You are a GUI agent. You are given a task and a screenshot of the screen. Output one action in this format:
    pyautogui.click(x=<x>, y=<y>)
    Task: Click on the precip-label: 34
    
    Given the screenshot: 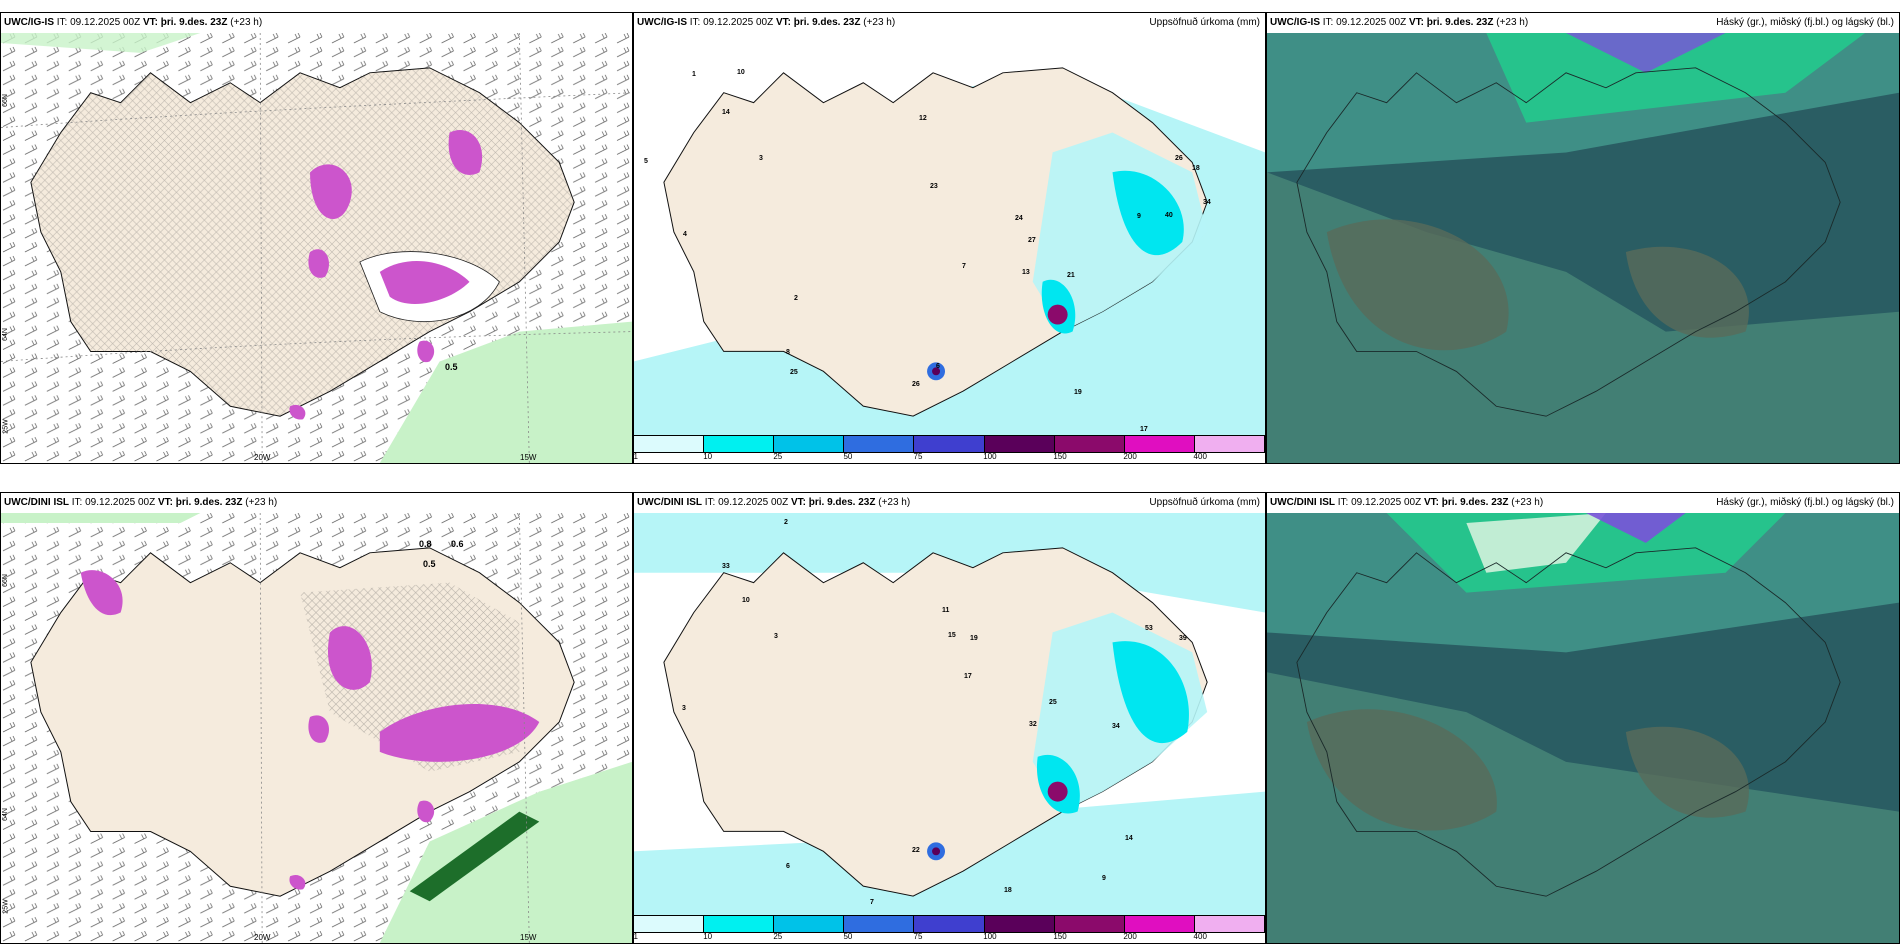 What is the action you would take?
    pyautogui.click(x=1207, y=202)
    